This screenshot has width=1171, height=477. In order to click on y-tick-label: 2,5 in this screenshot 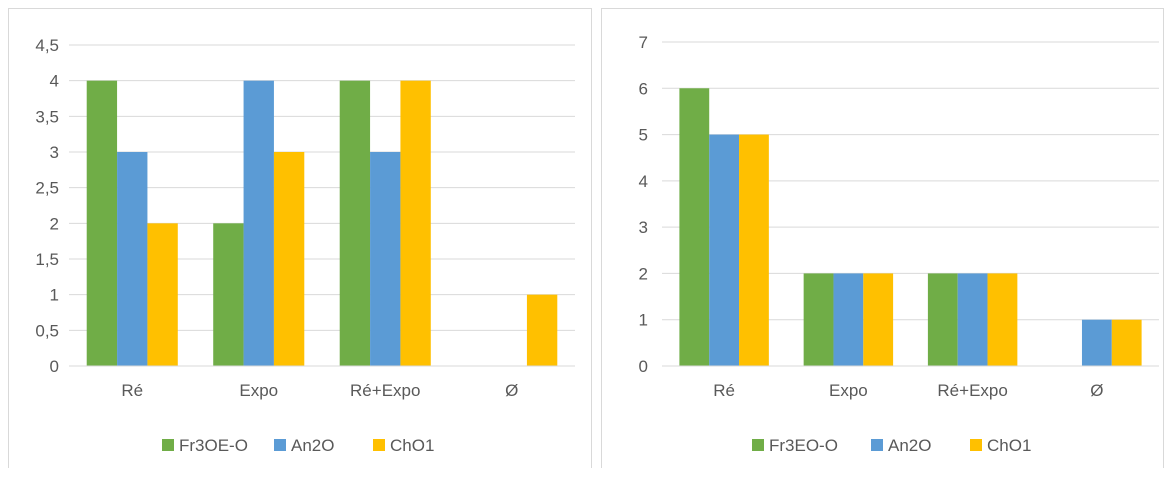, I will do `click(47, 188)`.